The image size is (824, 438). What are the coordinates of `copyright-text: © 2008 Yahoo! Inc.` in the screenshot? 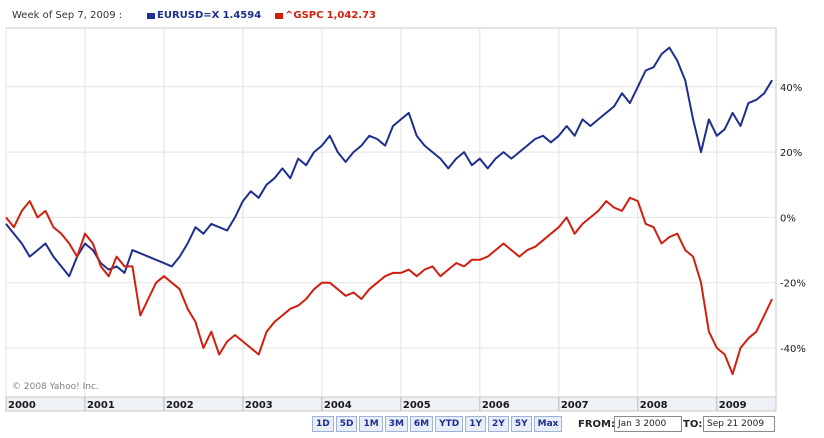 It's located at (55, 387).